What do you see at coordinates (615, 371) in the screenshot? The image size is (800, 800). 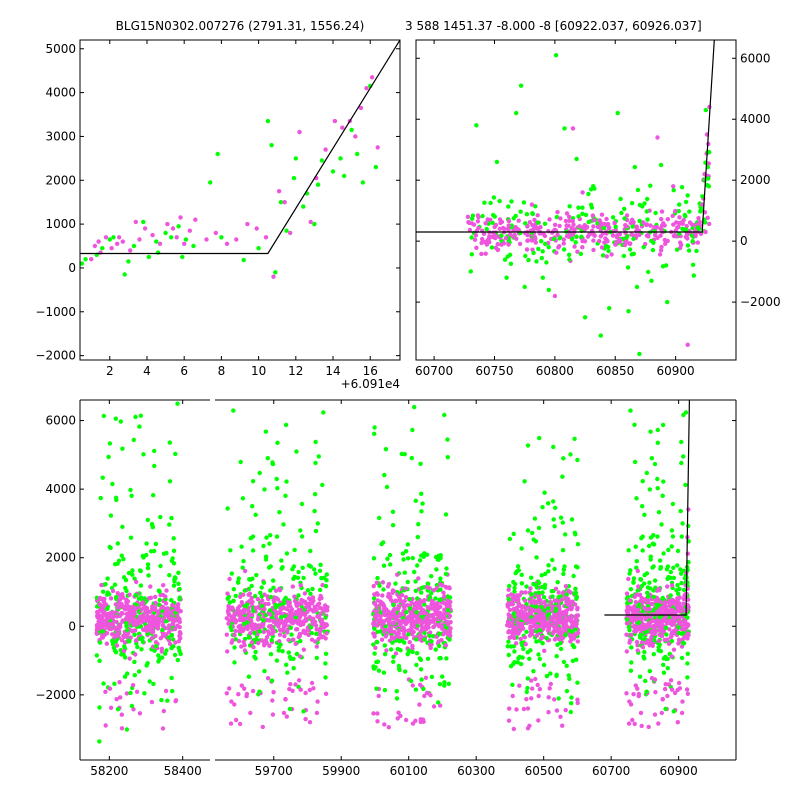 I see `x-tick-label: 60850` at bounding box center [615, 371].